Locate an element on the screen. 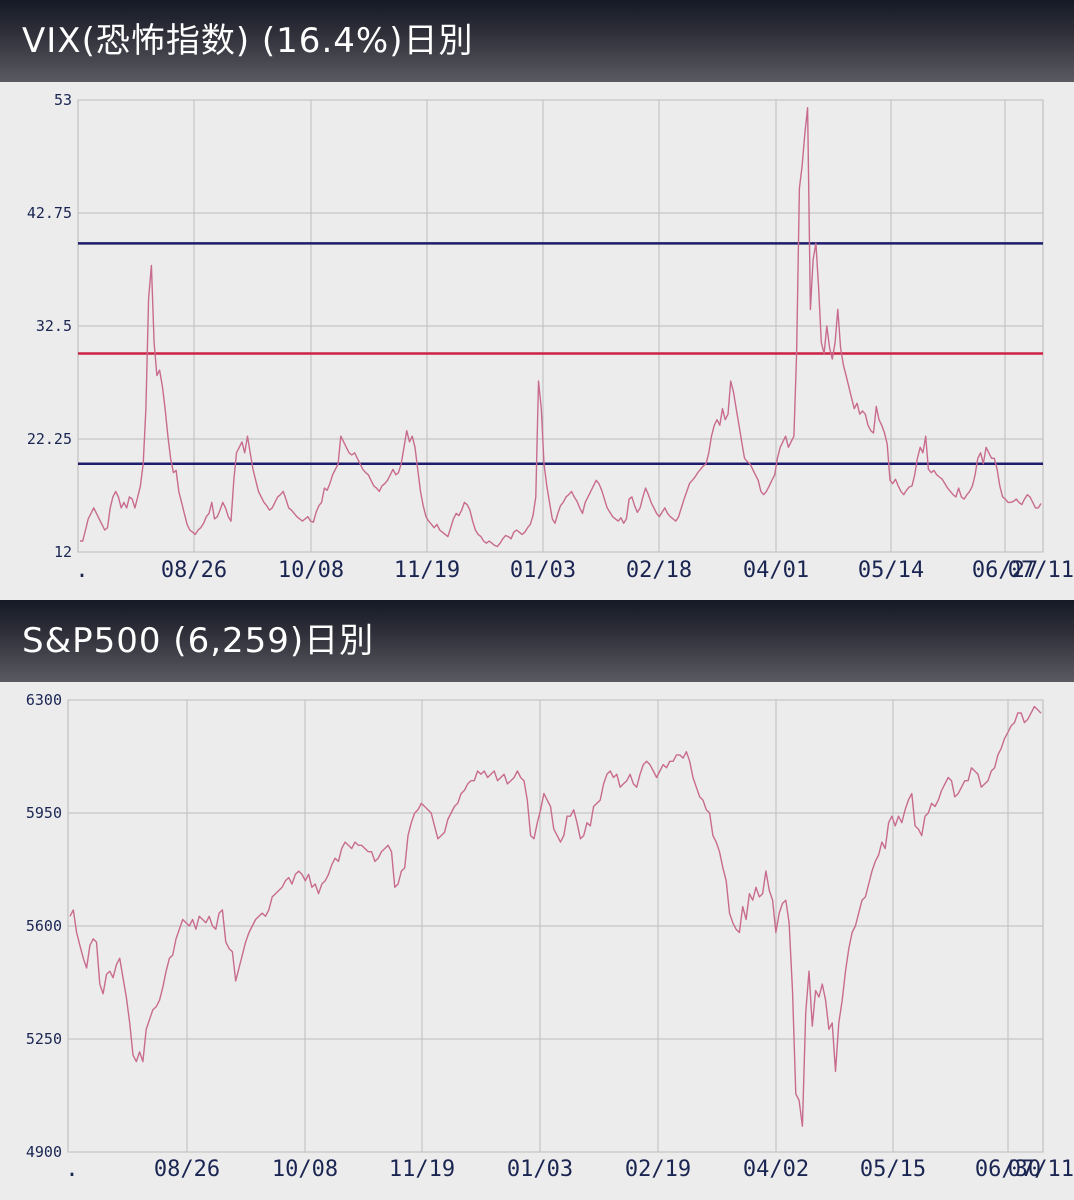 The height and width of the screenshot is (1200, 1074). y-tick-label: 42.75 is located at coordinates (49, 213).